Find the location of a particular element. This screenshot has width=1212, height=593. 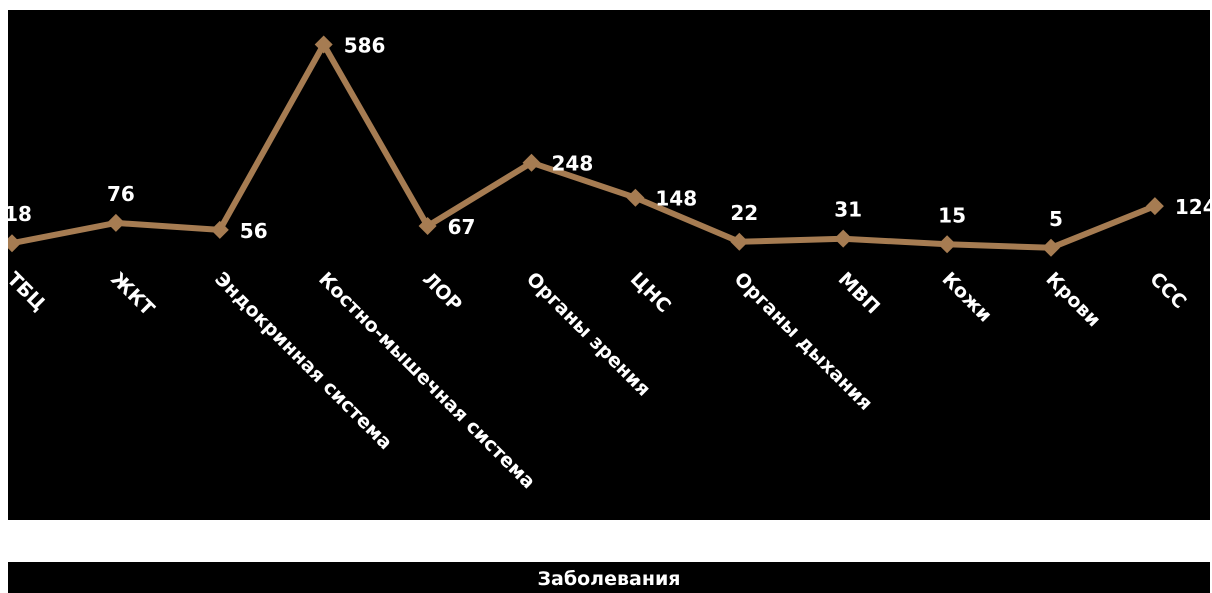

x-tick-label: ЖКТ is located at coordinates (132, 294).